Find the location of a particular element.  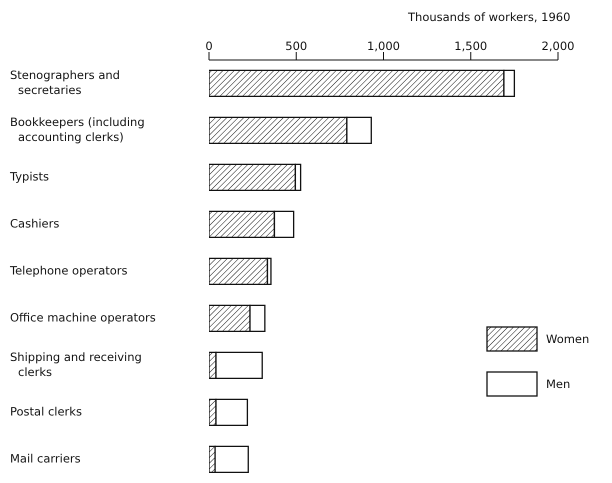

y-tick-label: Postal clerks is located at coordinates (46, 411).